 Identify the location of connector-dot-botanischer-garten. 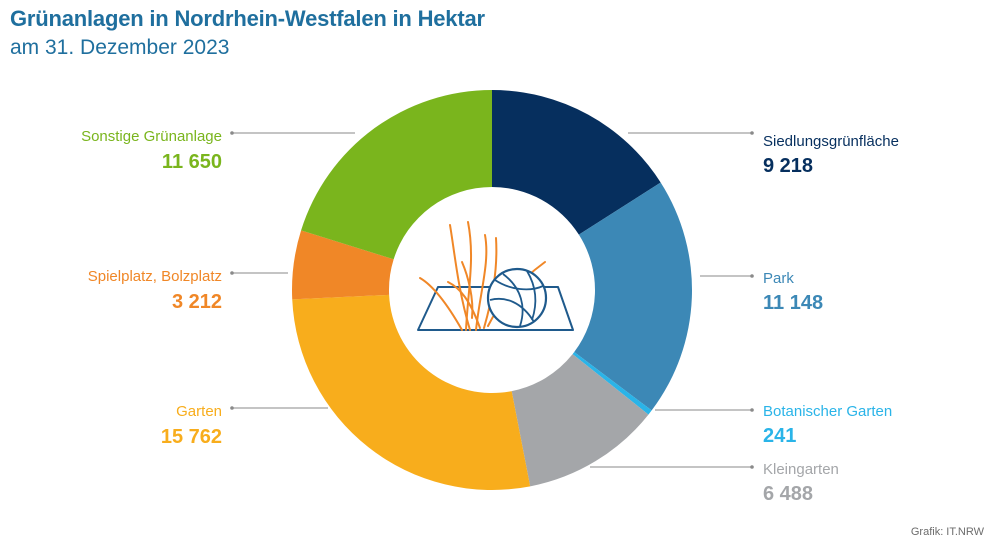
(752, 410).